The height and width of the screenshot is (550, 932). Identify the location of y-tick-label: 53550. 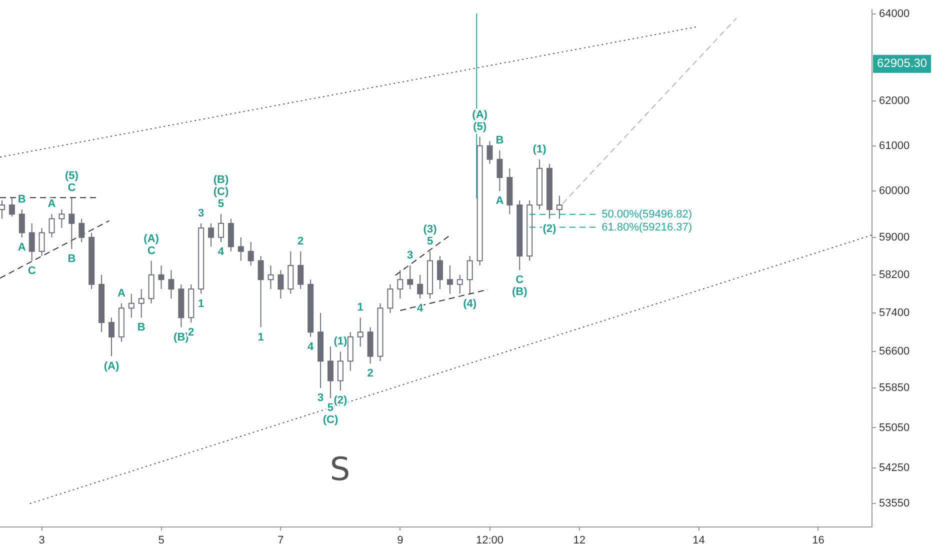
(894, 504).